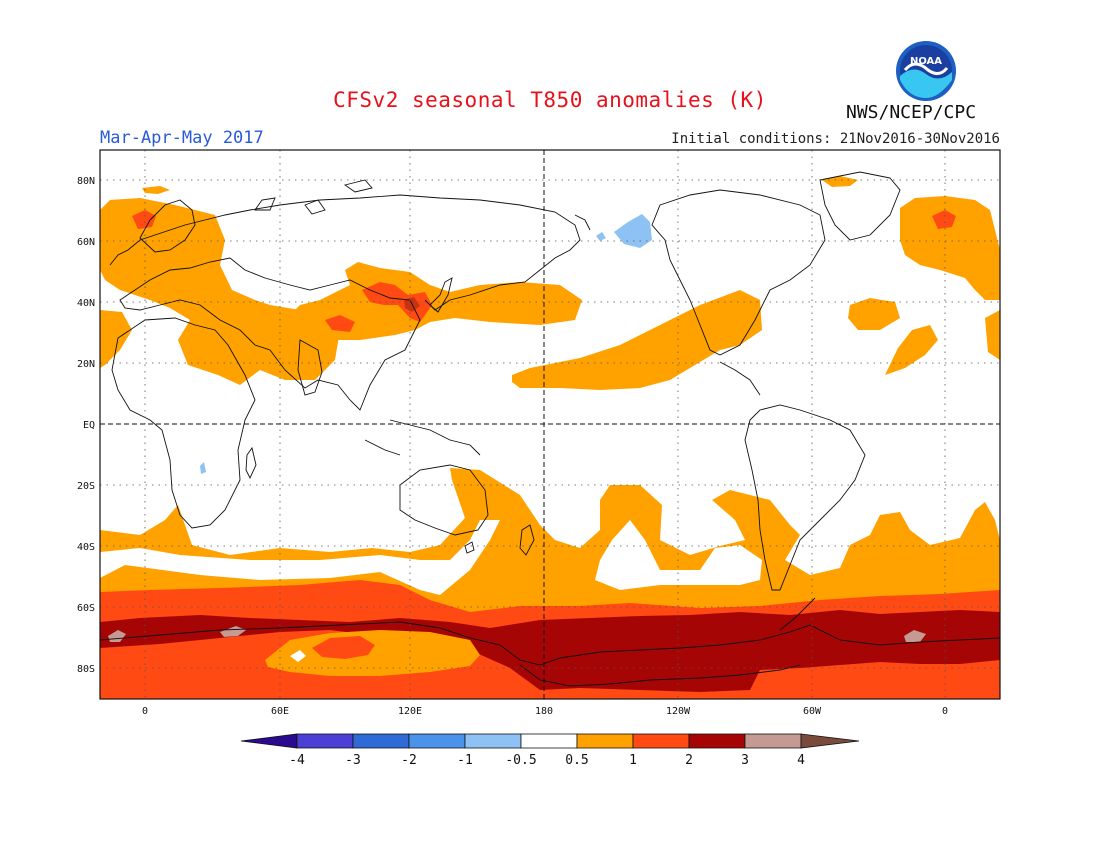 This screenshot has height=850, width=1100. I want to click on noaa-logo-icon: NOAA, so click(926, 71).